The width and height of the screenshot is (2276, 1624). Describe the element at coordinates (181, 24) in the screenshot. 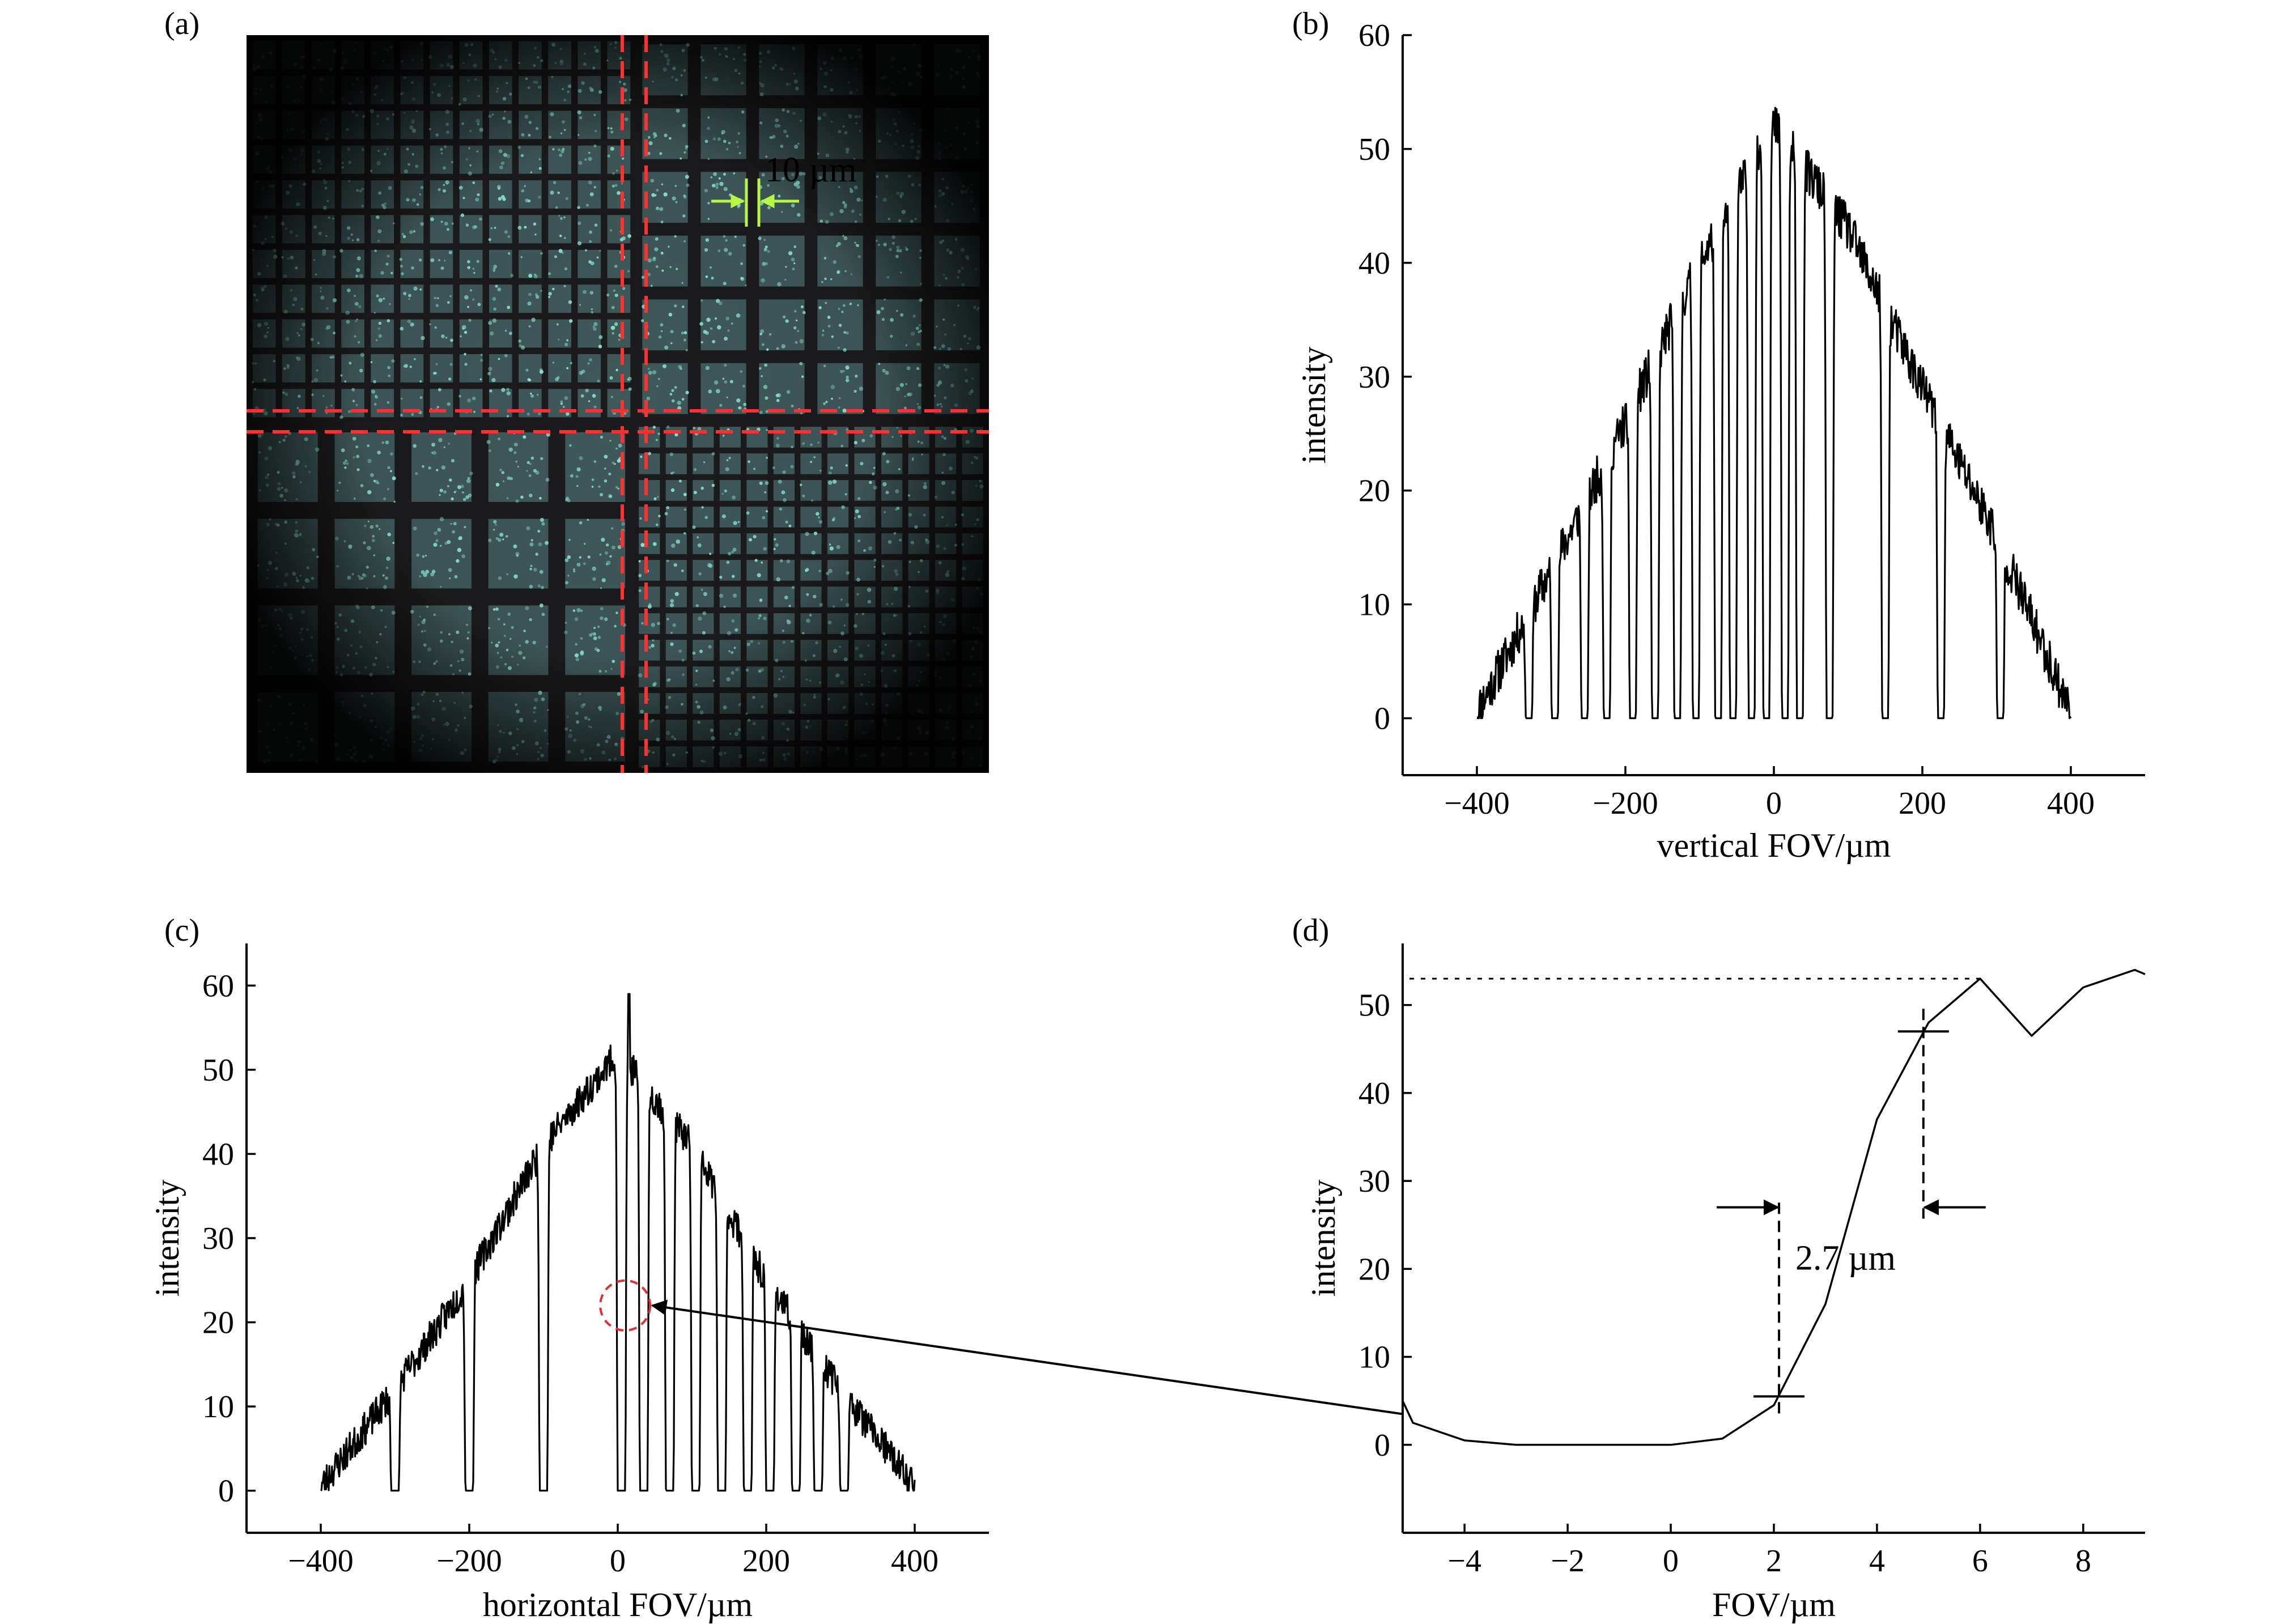

I see `panel-label-a: (a)` at that location.